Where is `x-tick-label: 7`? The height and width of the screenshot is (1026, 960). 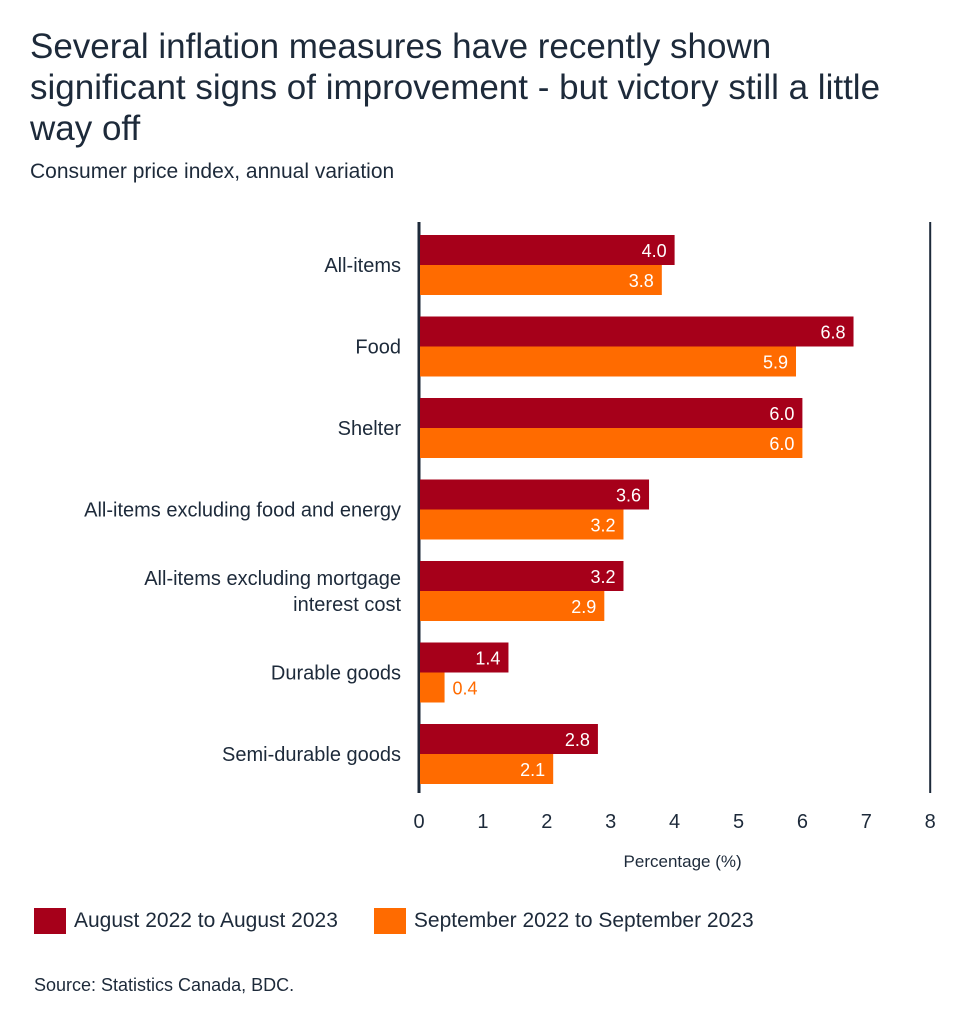
x-tick-label: 7 is located at coordinates (866, 822).